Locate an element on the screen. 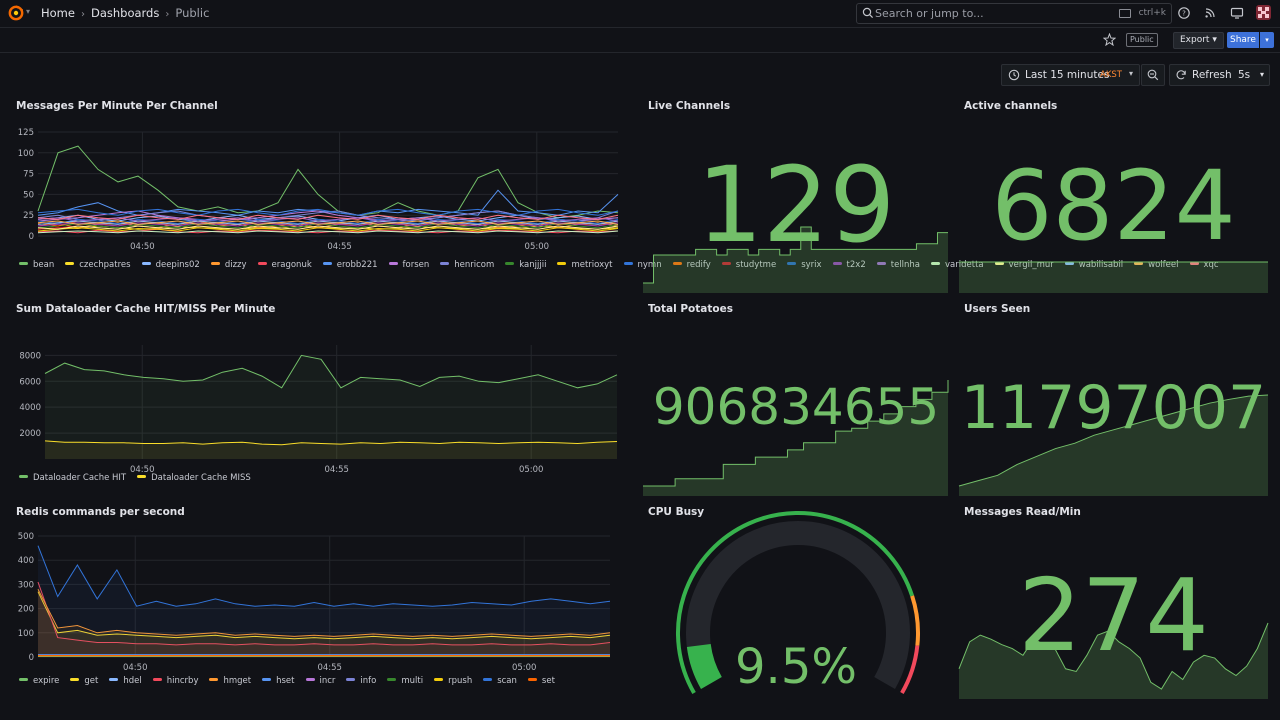  legend-label: eragonuk is located at coordinates (291, 265).